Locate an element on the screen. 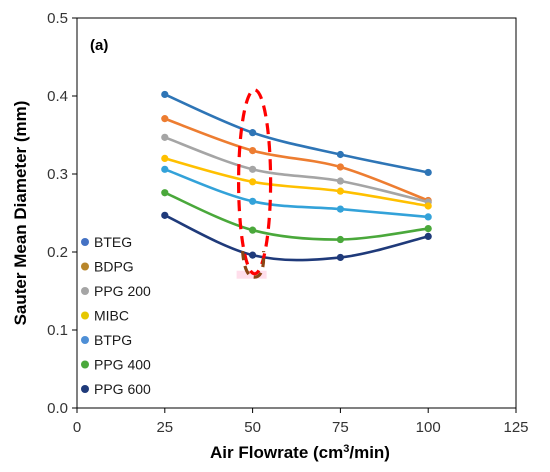 This screenshot has width=550, height=472. legend-label: PPG 600 is located at coordinates (122, 389).